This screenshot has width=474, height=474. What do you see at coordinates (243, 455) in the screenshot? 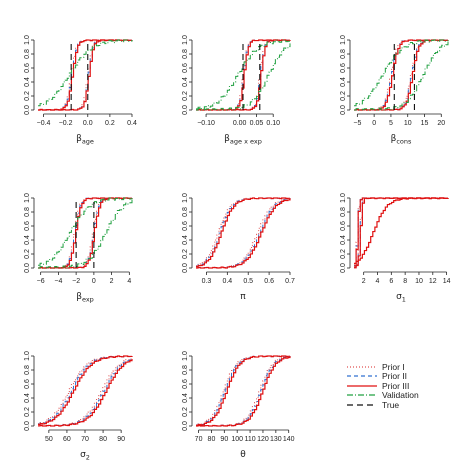
I see `axis-label: θ` at bounding box center [243, 455].